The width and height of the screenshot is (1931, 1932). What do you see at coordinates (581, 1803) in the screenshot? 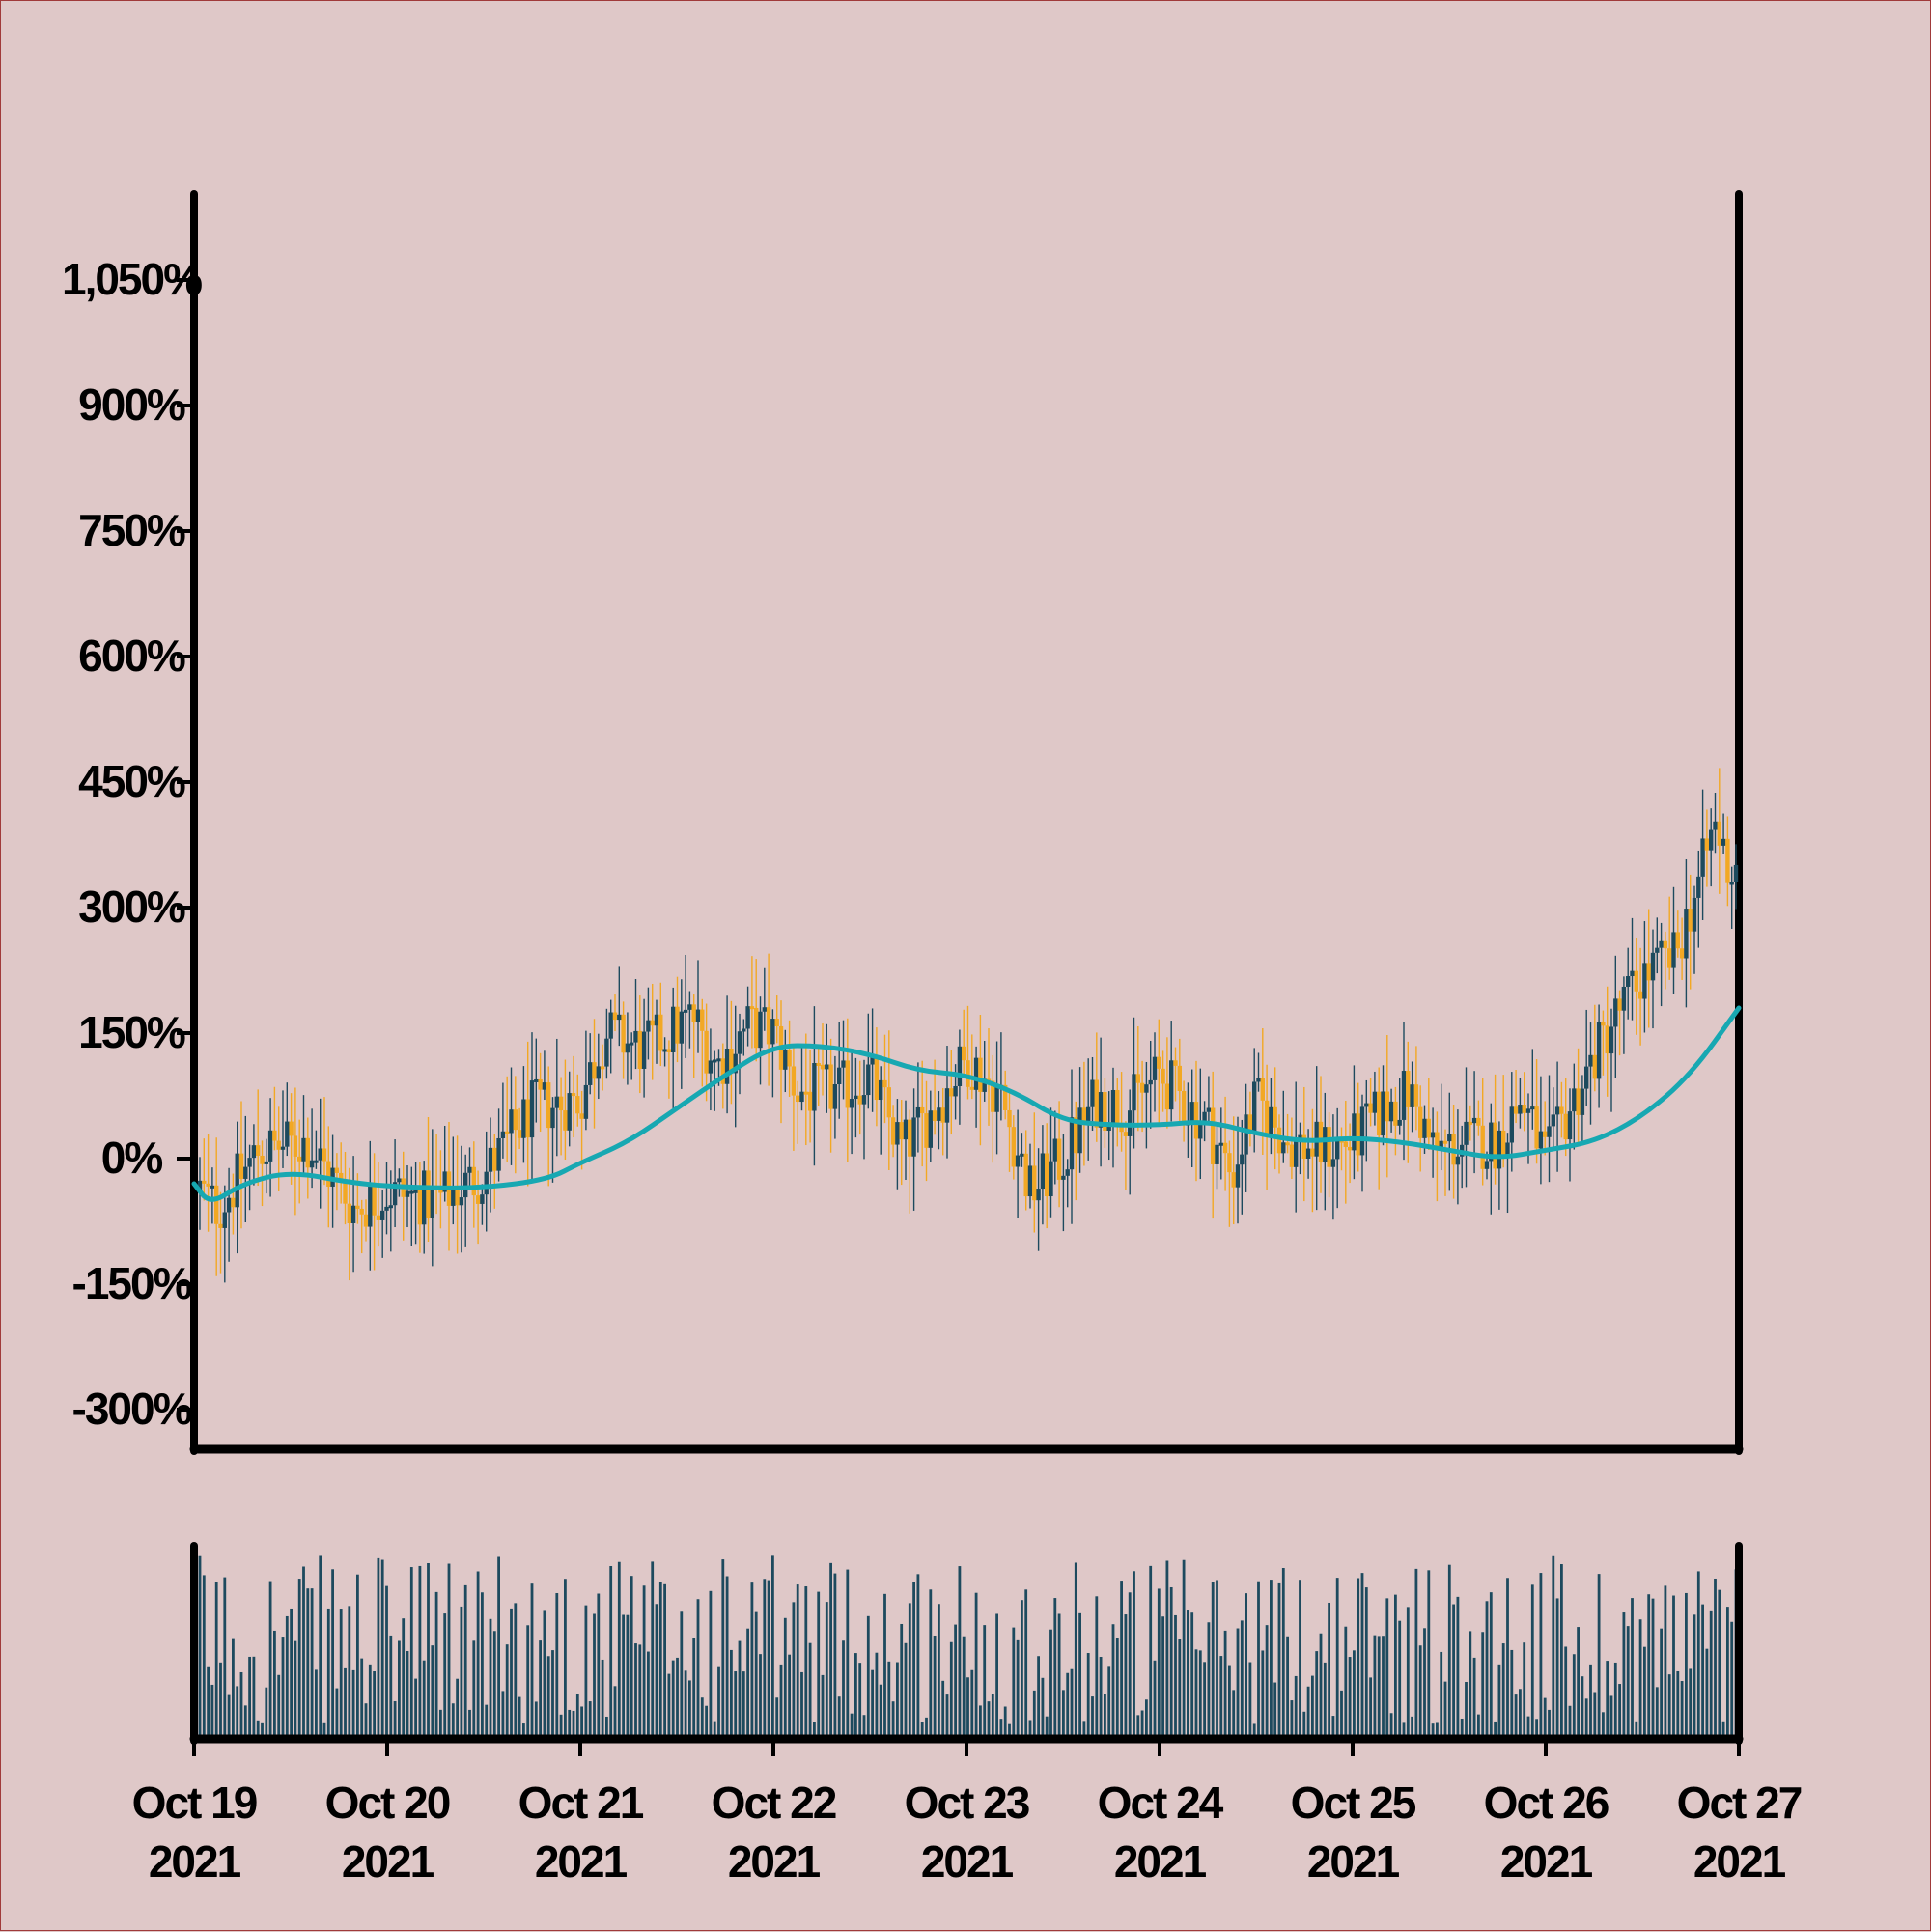
I see `x-tick-label-date: Oct 21` at bounding box center [581, 1803].